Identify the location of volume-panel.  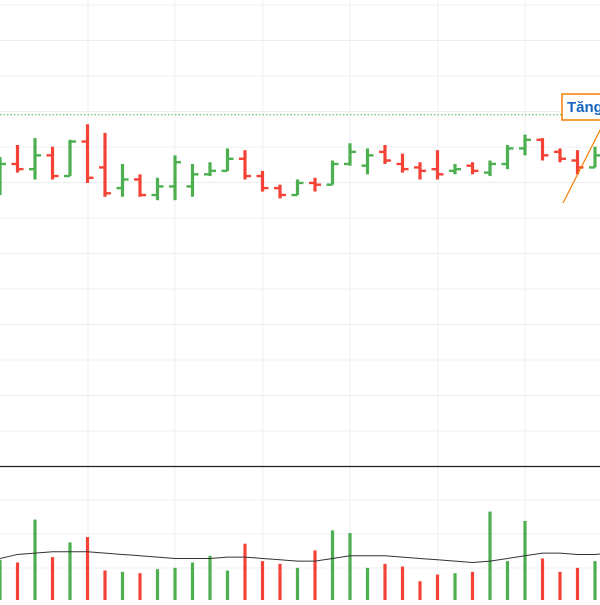
(300, 555).